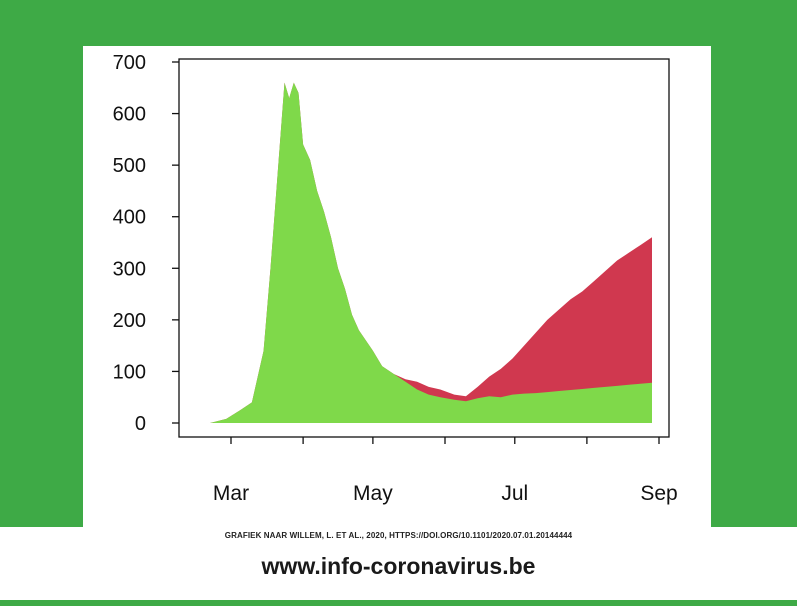 The width and height of the screenshot is (797, 606). I want to click on y-tick-label-700: 700, so click(129, 63).